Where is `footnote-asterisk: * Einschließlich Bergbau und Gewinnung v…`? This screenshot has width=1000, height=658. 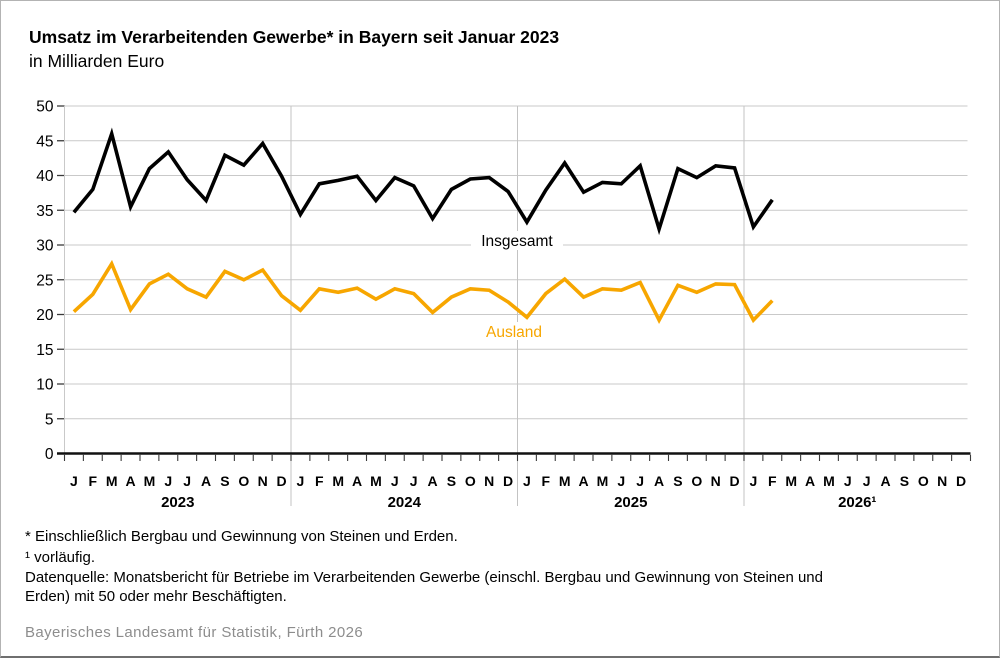
footnote-asterisk: * Einschließlich Bergbau und Gewinnung v… is located at coordinates (241, 536).